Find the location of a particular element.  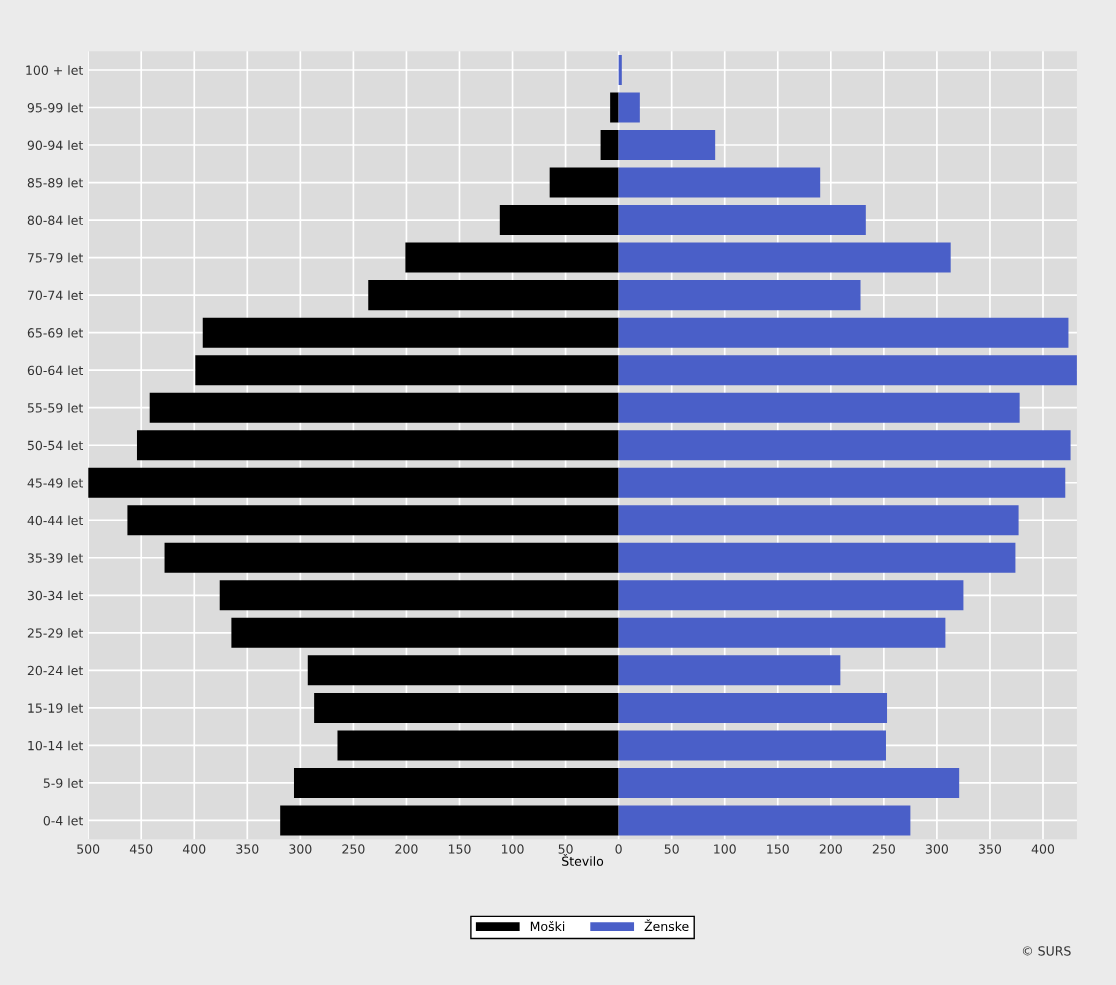

x-tick-label: 450 is located at coordinates (141, 849).